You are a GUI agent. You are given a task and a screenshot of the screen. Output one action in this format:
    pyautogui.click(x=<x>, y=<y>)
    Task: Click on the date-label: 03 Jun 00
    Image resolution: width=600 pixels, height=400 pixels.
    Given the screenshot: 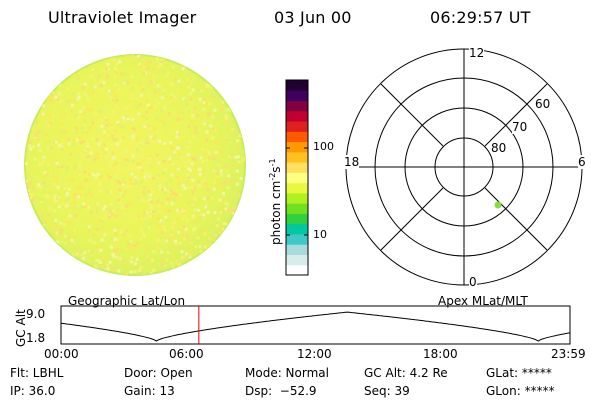 What is the action you would take?
    pyautogui.click(x=313, y=17)
    